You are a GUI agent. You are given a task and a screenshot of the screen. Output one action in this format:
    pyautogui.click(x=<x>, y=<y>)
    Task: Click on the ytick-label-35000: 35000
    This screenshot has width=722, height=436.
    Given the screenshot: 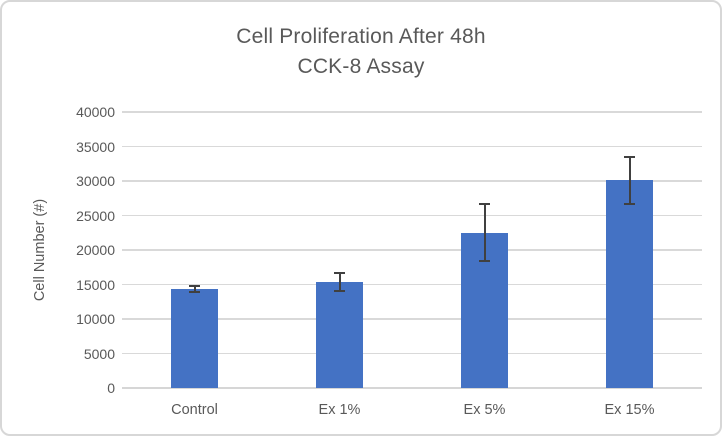 What is the action you would take?
    pyautogui.click(x=95, y=146)
    